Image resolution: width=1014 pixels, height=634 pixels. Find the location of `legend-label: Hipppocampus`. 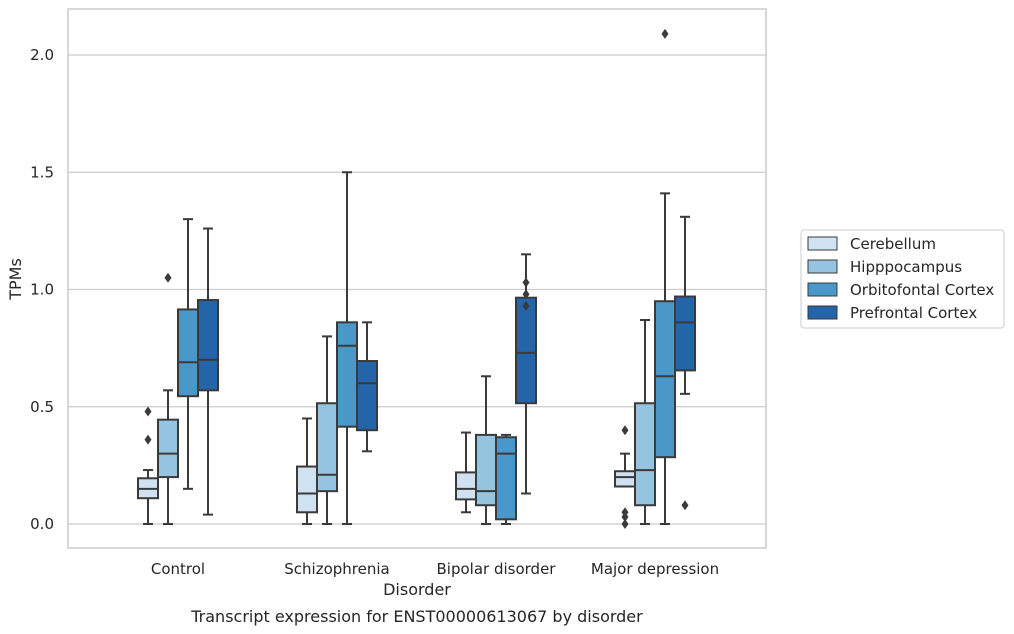

legend-label: Hipppocampus is located at coordinates (906, 267).